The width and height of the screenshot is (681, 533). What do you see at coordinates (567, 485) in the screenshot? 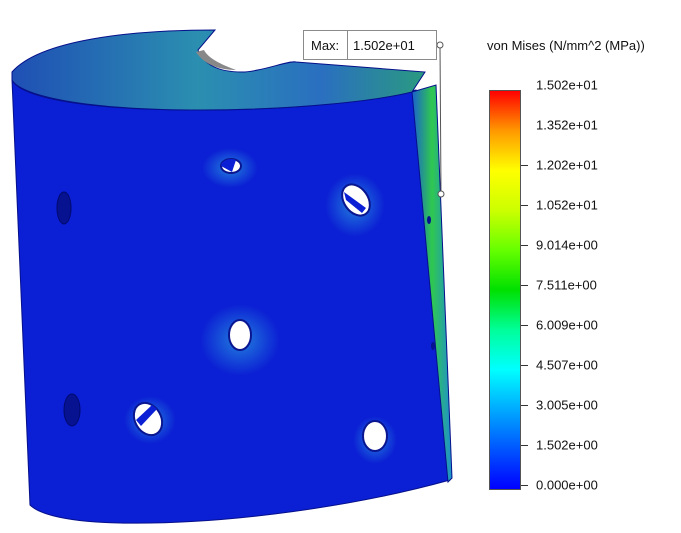
I see `legend-value: 0.000e+00` at bounding box center [567, 485].